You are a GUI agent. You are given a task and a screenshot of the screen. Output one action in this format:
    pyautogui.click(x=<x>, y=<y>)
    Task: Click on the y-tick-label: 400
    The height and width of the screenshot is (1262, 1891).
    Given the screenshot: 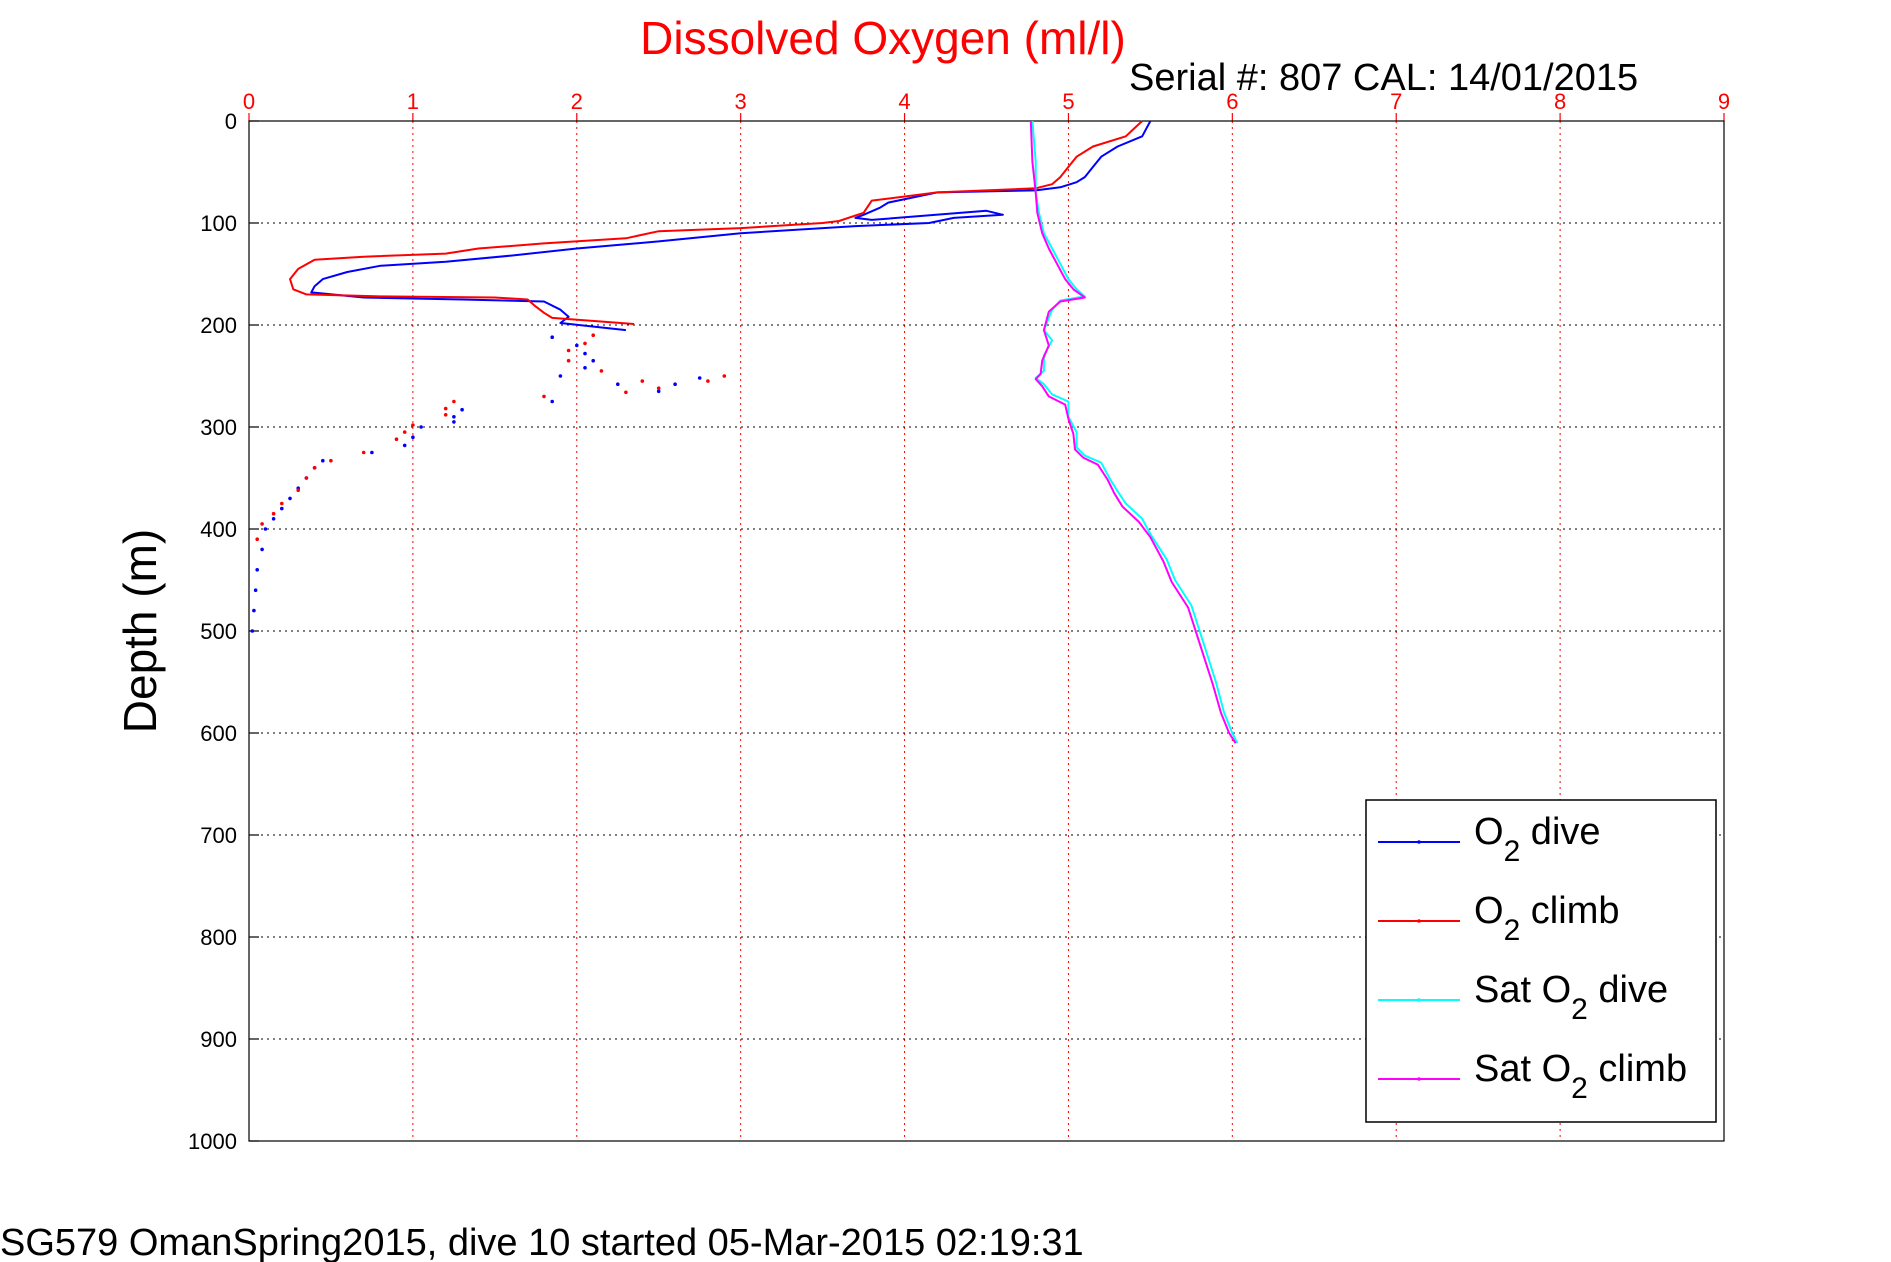 What is the action you would take?
    pyautogui.click(x=218, y=529)
    